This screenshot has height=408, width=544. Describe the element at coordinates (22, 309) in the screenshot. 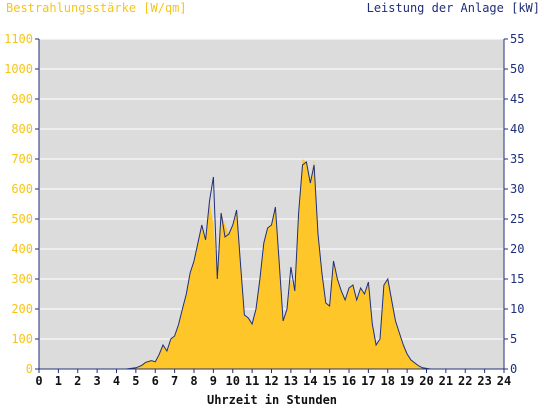

I see `left-tick-label: 200` at that location.